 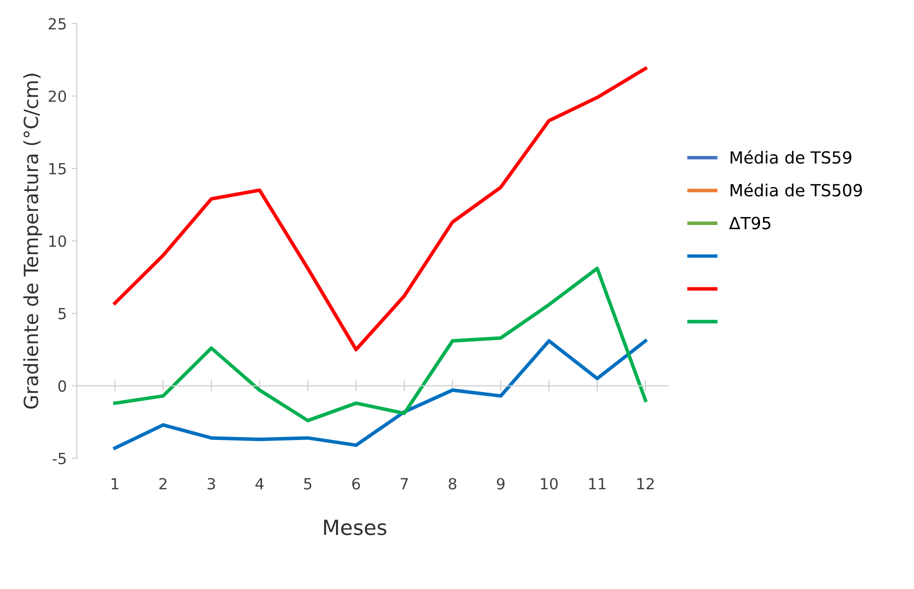 What do you see at coordinates (57, 24) in the screenshot?
I see `y-tick-label: 25` at bounding box center [57, 24].